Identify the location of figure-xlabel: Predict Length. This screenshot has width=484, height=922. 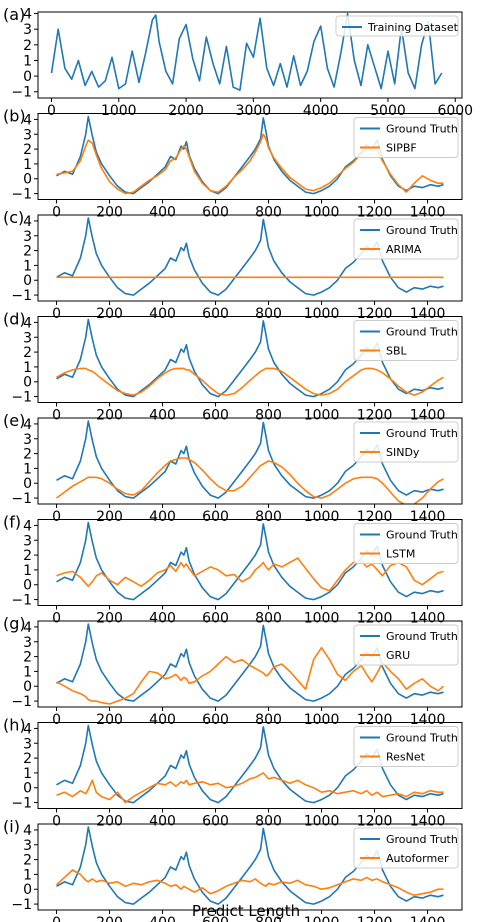
(246, 911).